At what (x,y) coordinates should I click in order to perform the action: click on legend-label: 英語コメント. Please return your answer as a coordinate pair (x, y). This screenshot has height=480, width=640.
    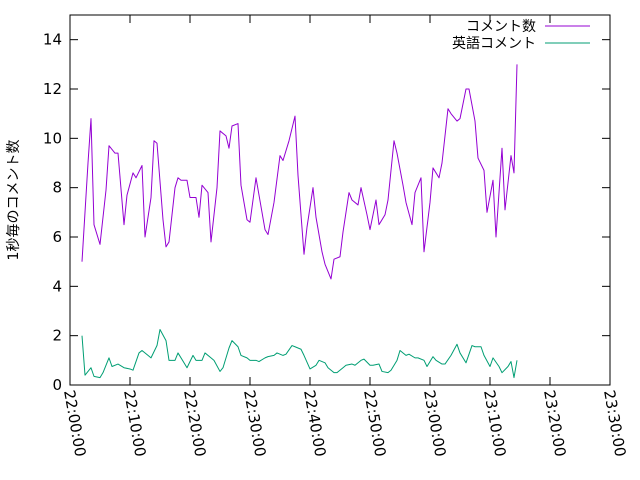
    Looking at the image, I should click on (494, 43).